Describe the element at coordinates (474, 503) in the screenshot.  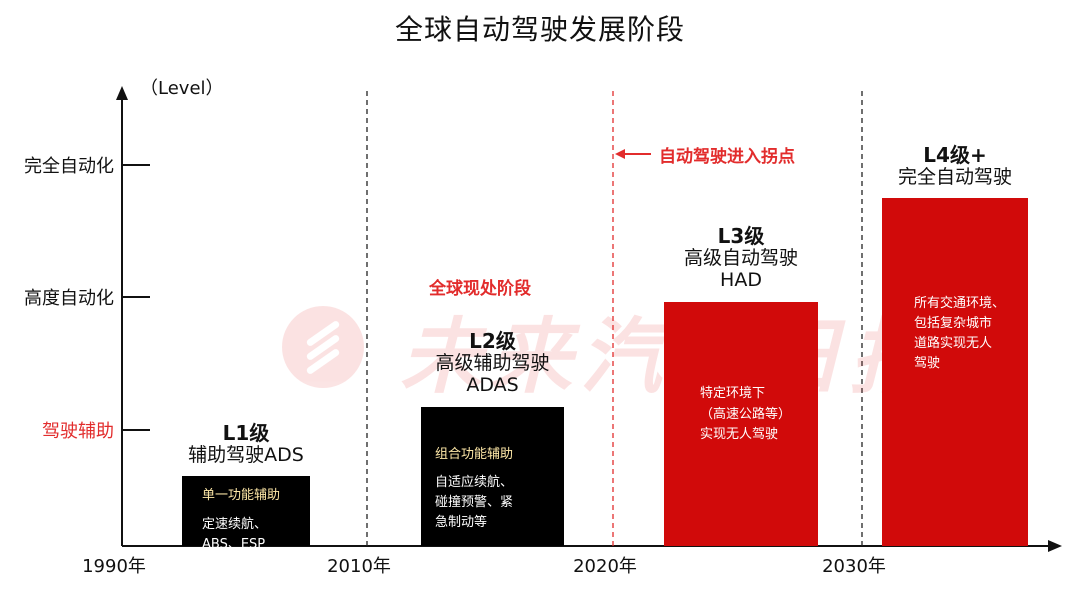
I see `stage-bar-line: 碰撞预警、紧` at that location.